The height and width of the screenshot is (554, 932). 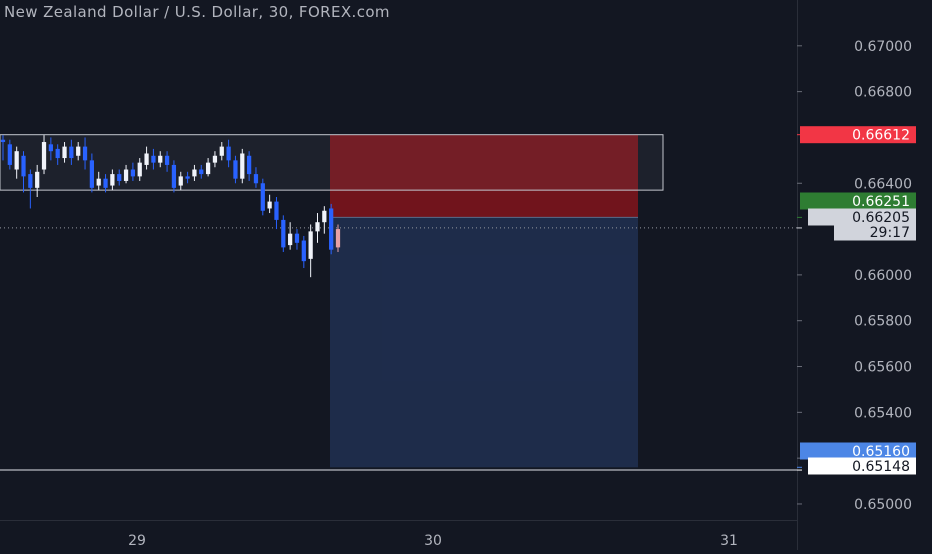 I want to click on stop-price-text: 0.66612, so click(x=881, y=136).